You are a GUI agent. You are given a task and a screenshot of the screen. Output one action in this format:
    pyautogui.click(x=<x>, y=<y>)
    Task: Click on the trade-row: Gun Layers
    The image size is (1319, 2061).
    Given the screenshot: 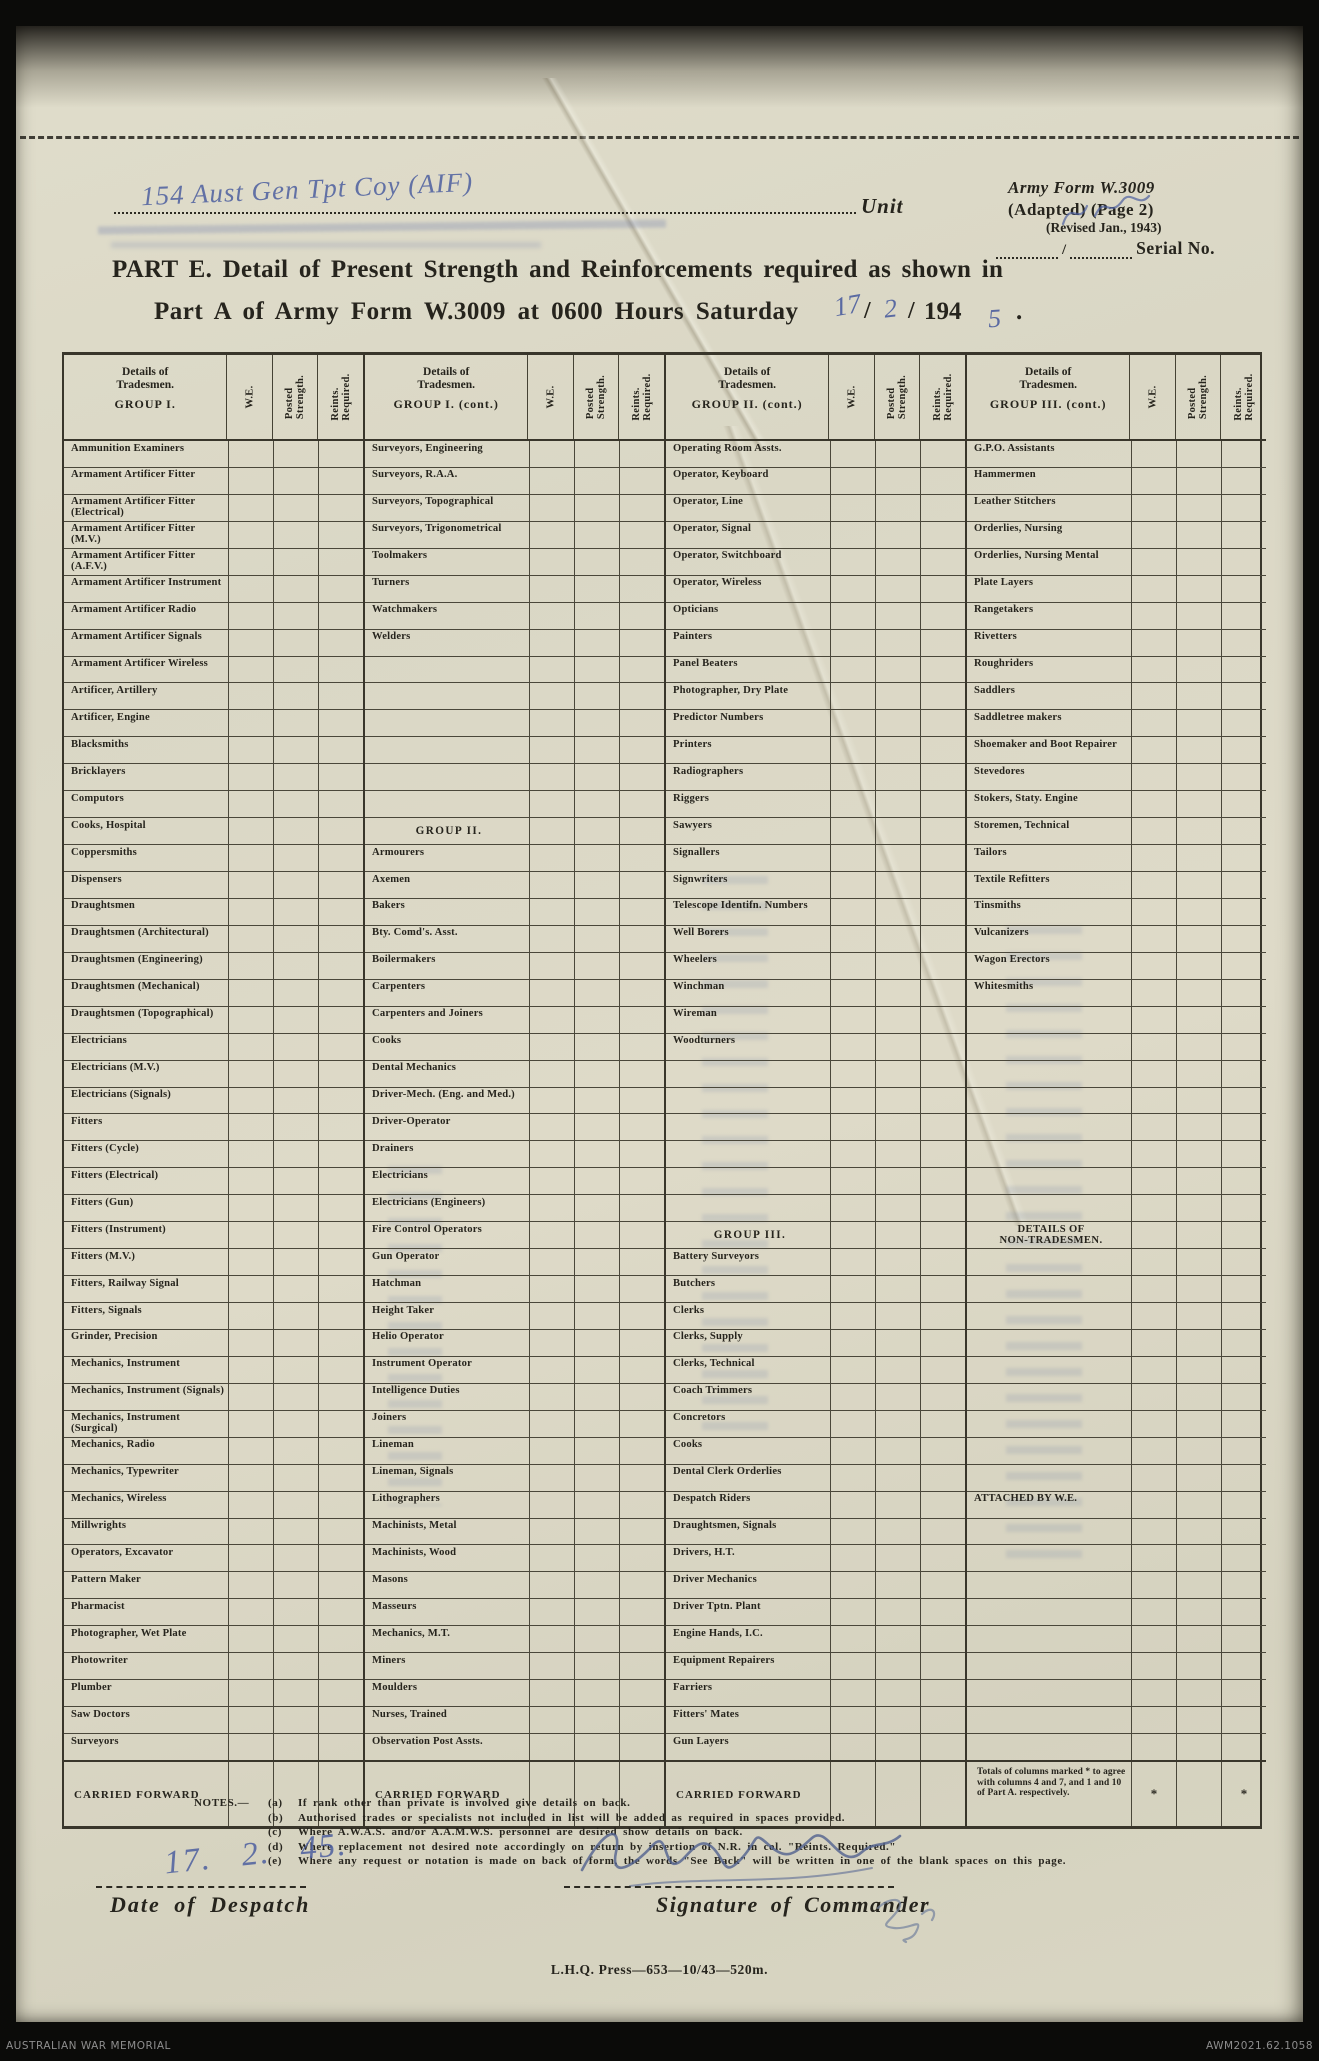 What is the action you would take?
    pyautogui.click(x=815, y=1746)
    